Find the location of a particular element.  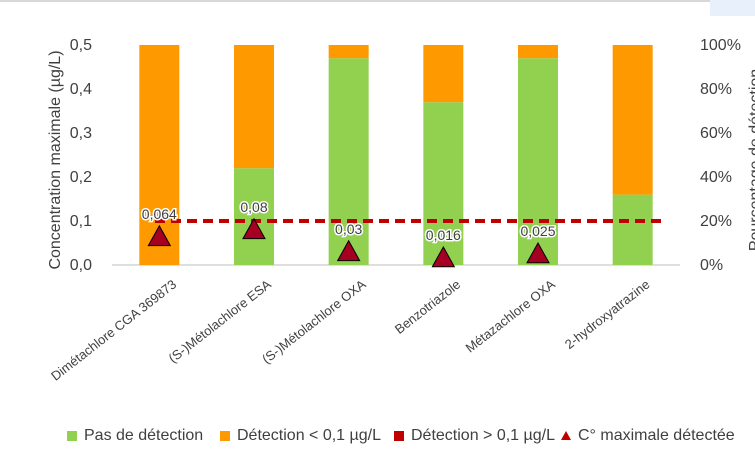

legend-label: Détection > 0,1 µg/L is located at coordinates (483, 435).